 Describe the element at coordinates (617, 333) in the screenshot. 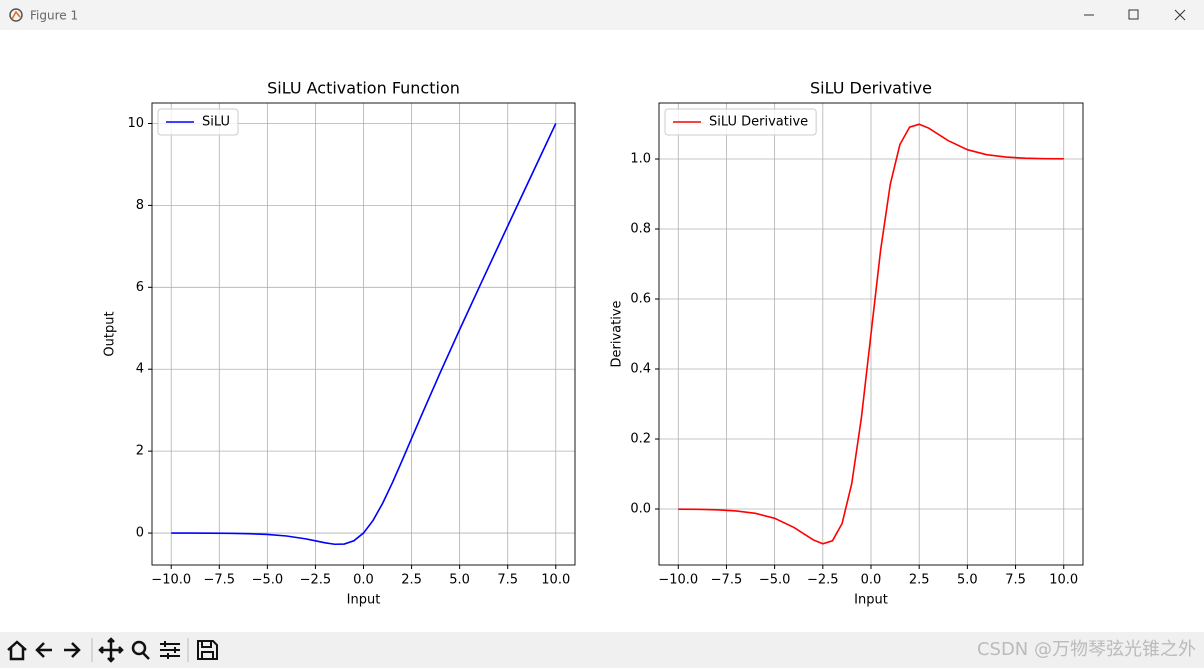

I see `y-axis-label: Derivative` at that location.